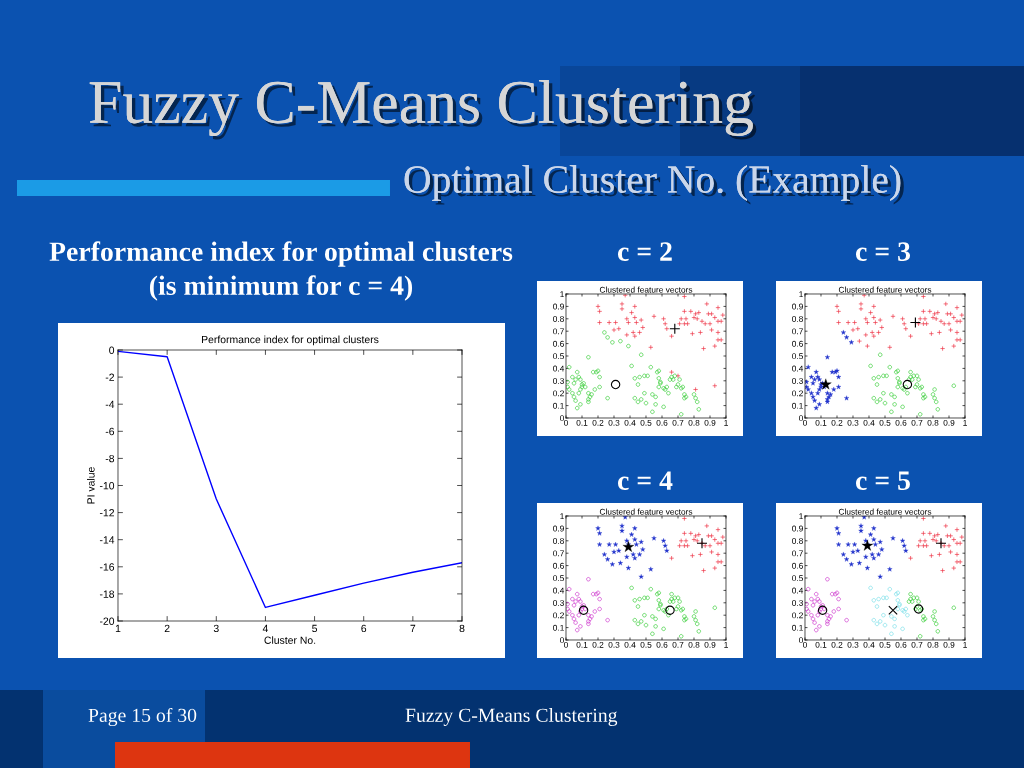 The image size is (1024, 768). What do you see at coordinates (110, 404) in the screenshot?
I see `y-tick-label: -4` at bounding box center [110, 404].